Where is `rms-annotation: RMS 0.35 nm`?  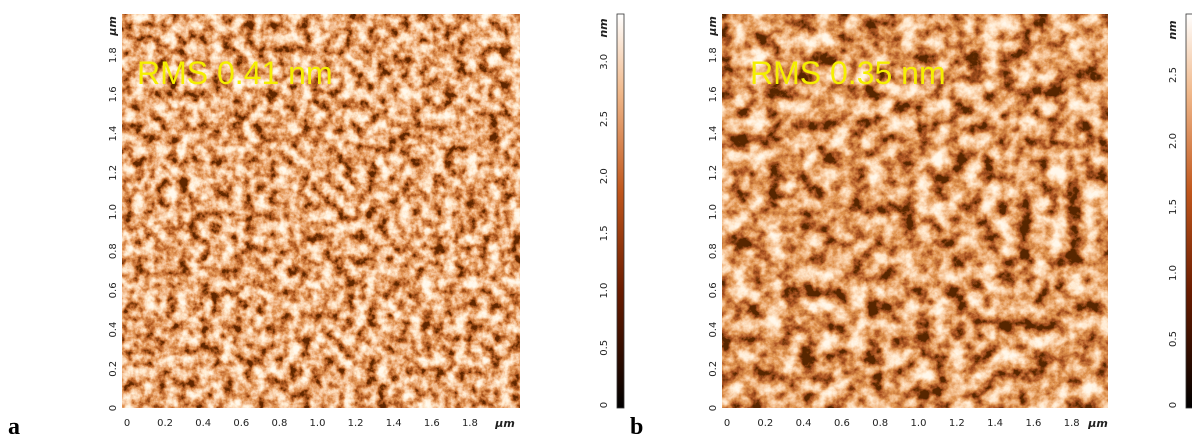 rms-annotation: RMS 0.35 nm is located at coordinates (848, 73).